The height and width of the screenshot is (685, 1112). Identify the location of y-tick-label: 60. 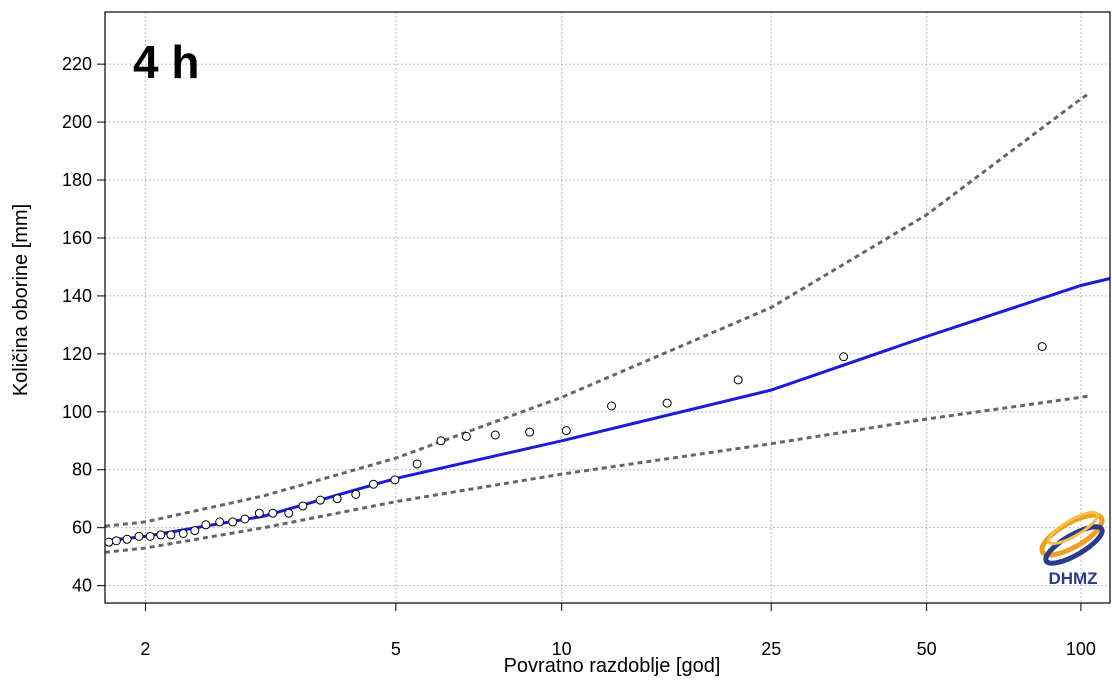
(82, 528).